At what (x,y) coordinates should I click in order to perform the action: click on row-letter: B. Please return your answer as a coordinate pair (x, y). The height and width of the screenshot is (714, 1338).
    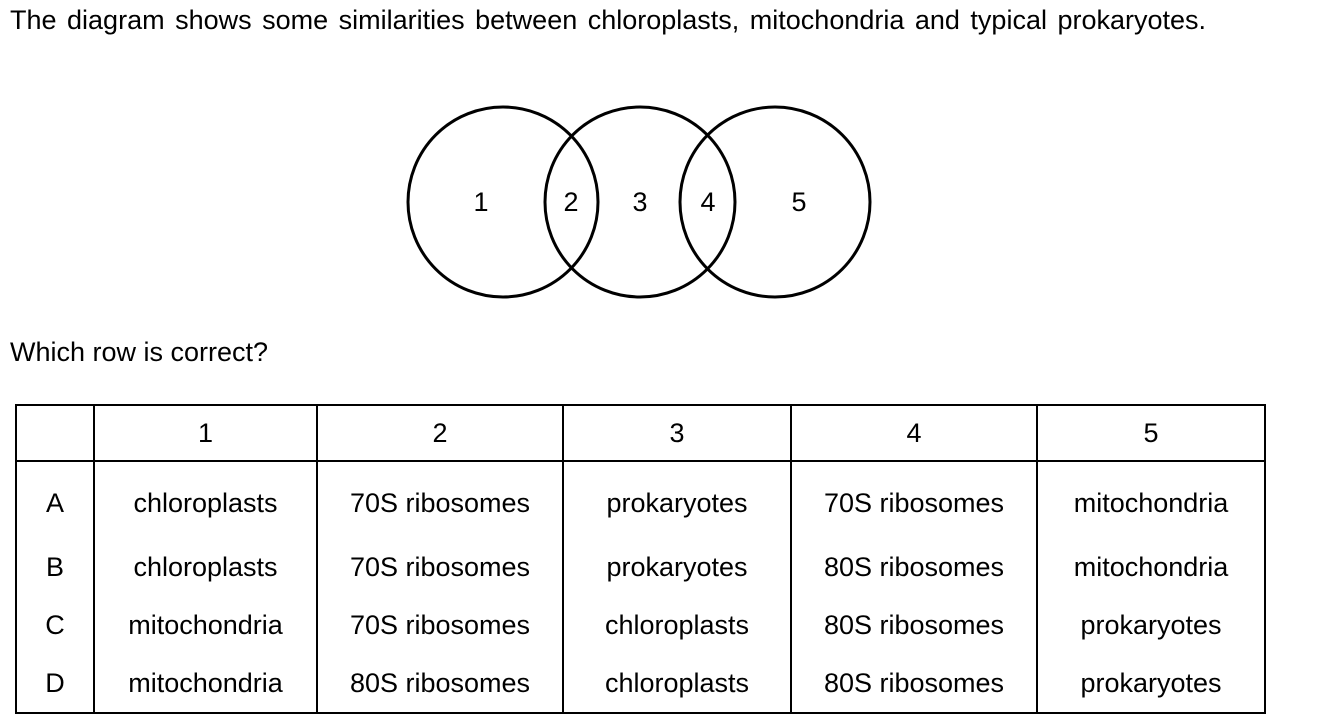
    Looking at the image, I should click on (55, 567).